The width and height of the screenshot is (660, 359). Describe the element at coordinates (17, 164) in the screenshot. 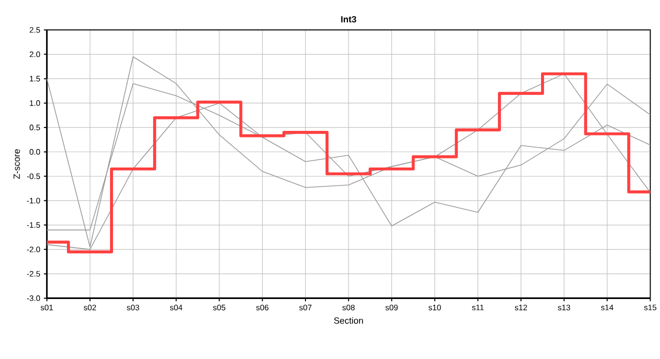

I see `y-axis-title: Z-score` at that location.